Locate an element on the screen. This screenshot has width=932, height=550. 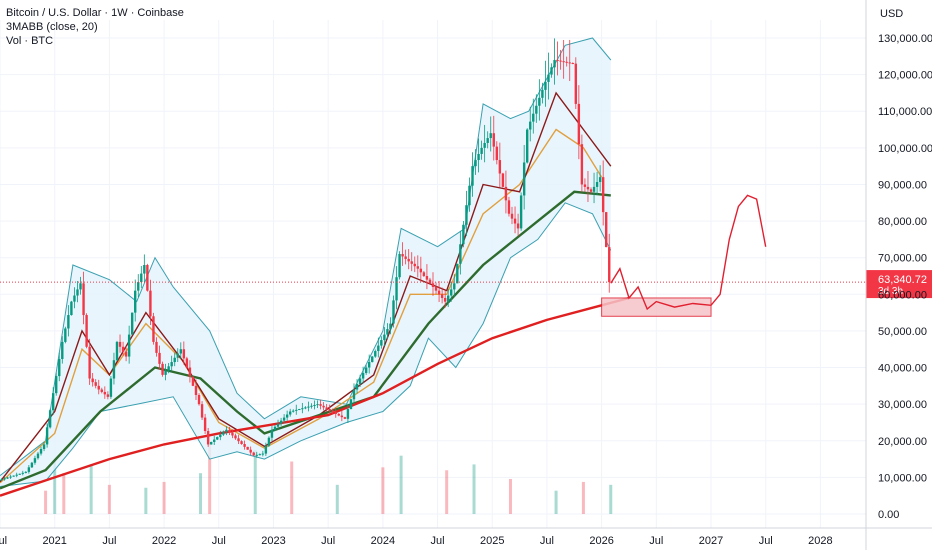
time-tick-label: 2021 is located at coordinates (54, 541).